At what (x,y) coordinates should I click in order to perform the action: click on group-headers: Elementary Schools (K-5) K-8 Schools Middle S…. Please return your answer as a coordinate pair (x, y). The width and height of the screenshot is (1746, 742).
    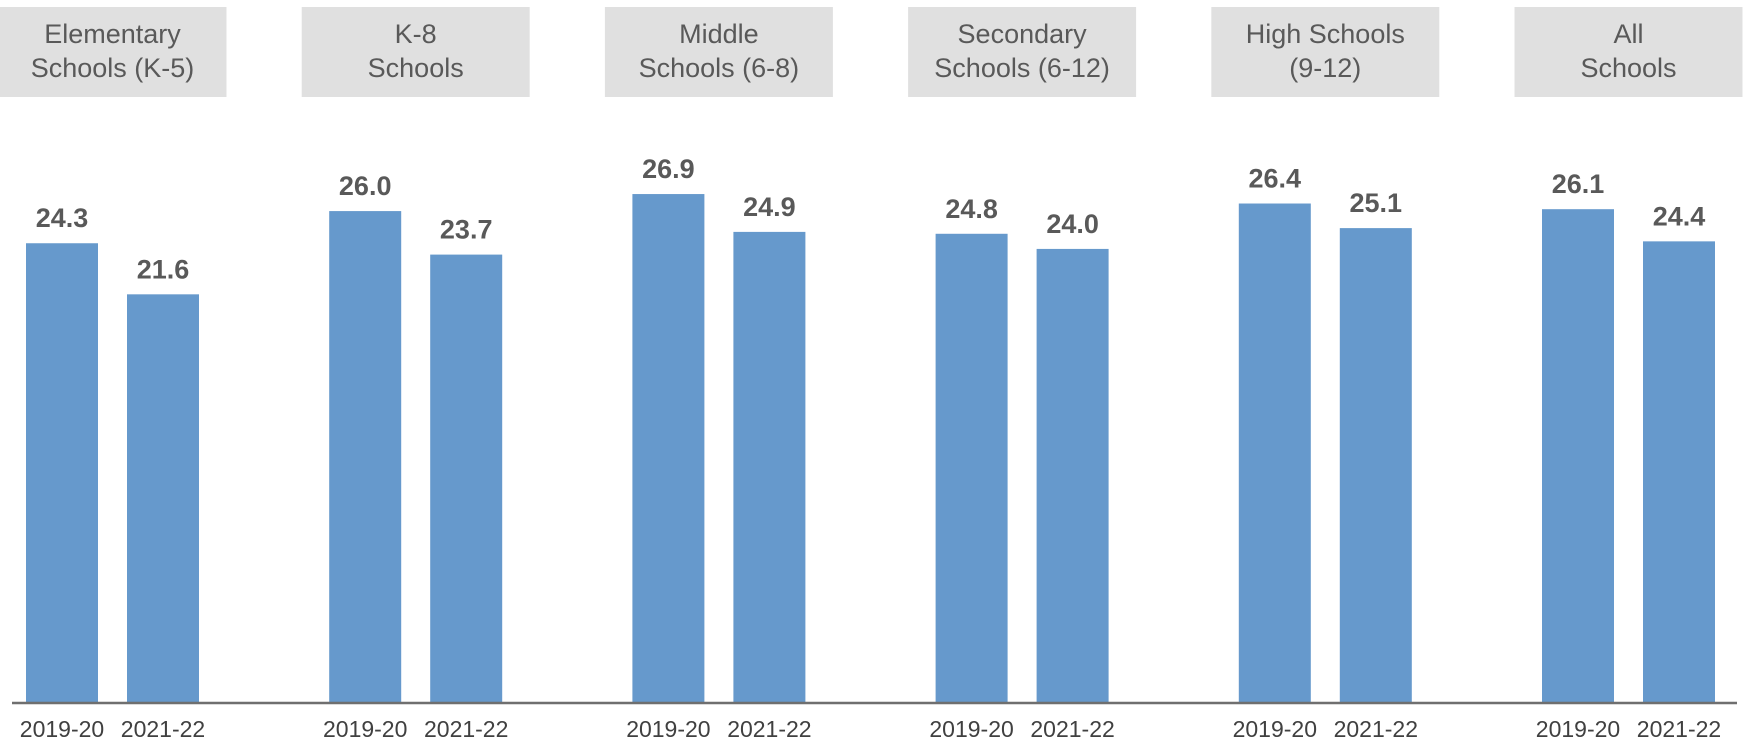
    Looking at the image, I should click on (871, 52).